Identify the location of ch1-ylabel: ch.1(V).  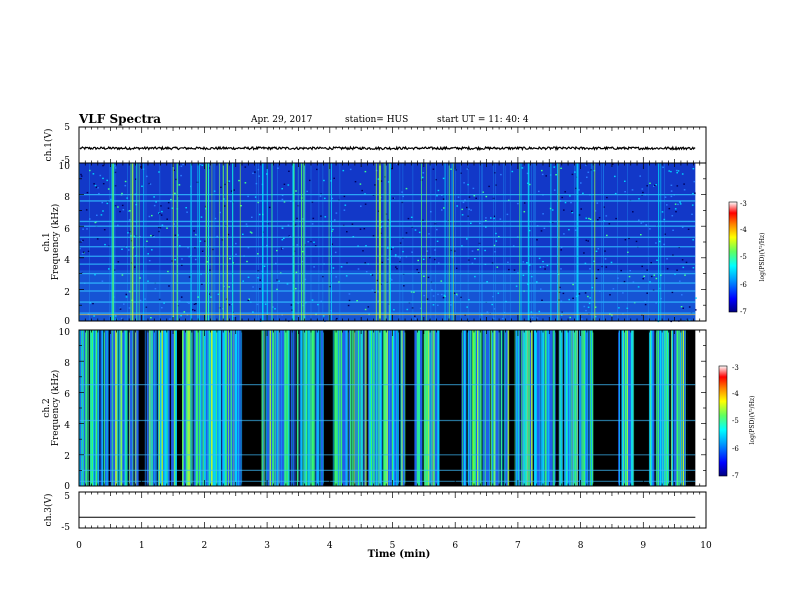
(48, 145).